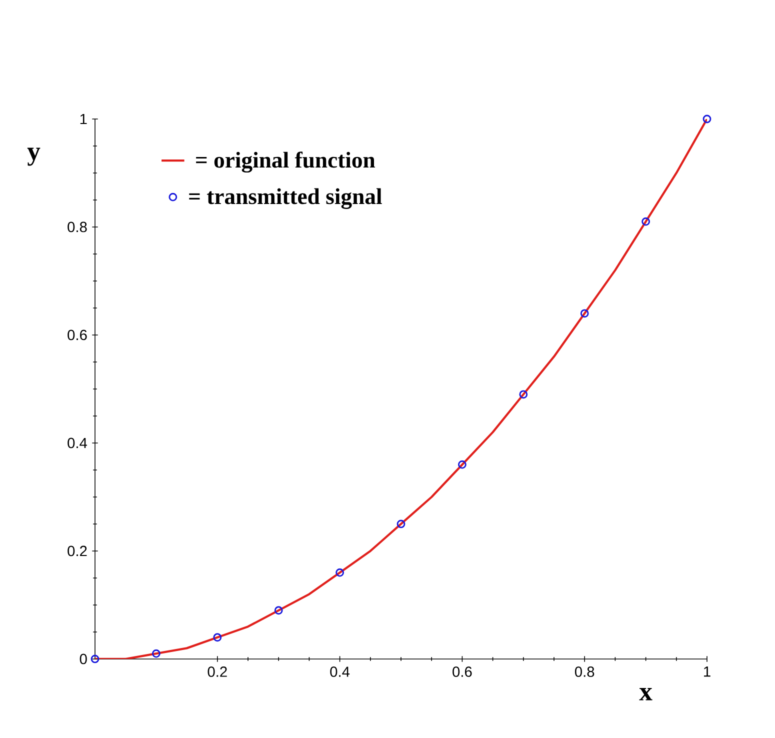 This screenshot has height=738, width=775. What do you see at coordinates (33, 157) in the screenshot?
I see `y-axis-title: y` at bounding box center [33, 157].